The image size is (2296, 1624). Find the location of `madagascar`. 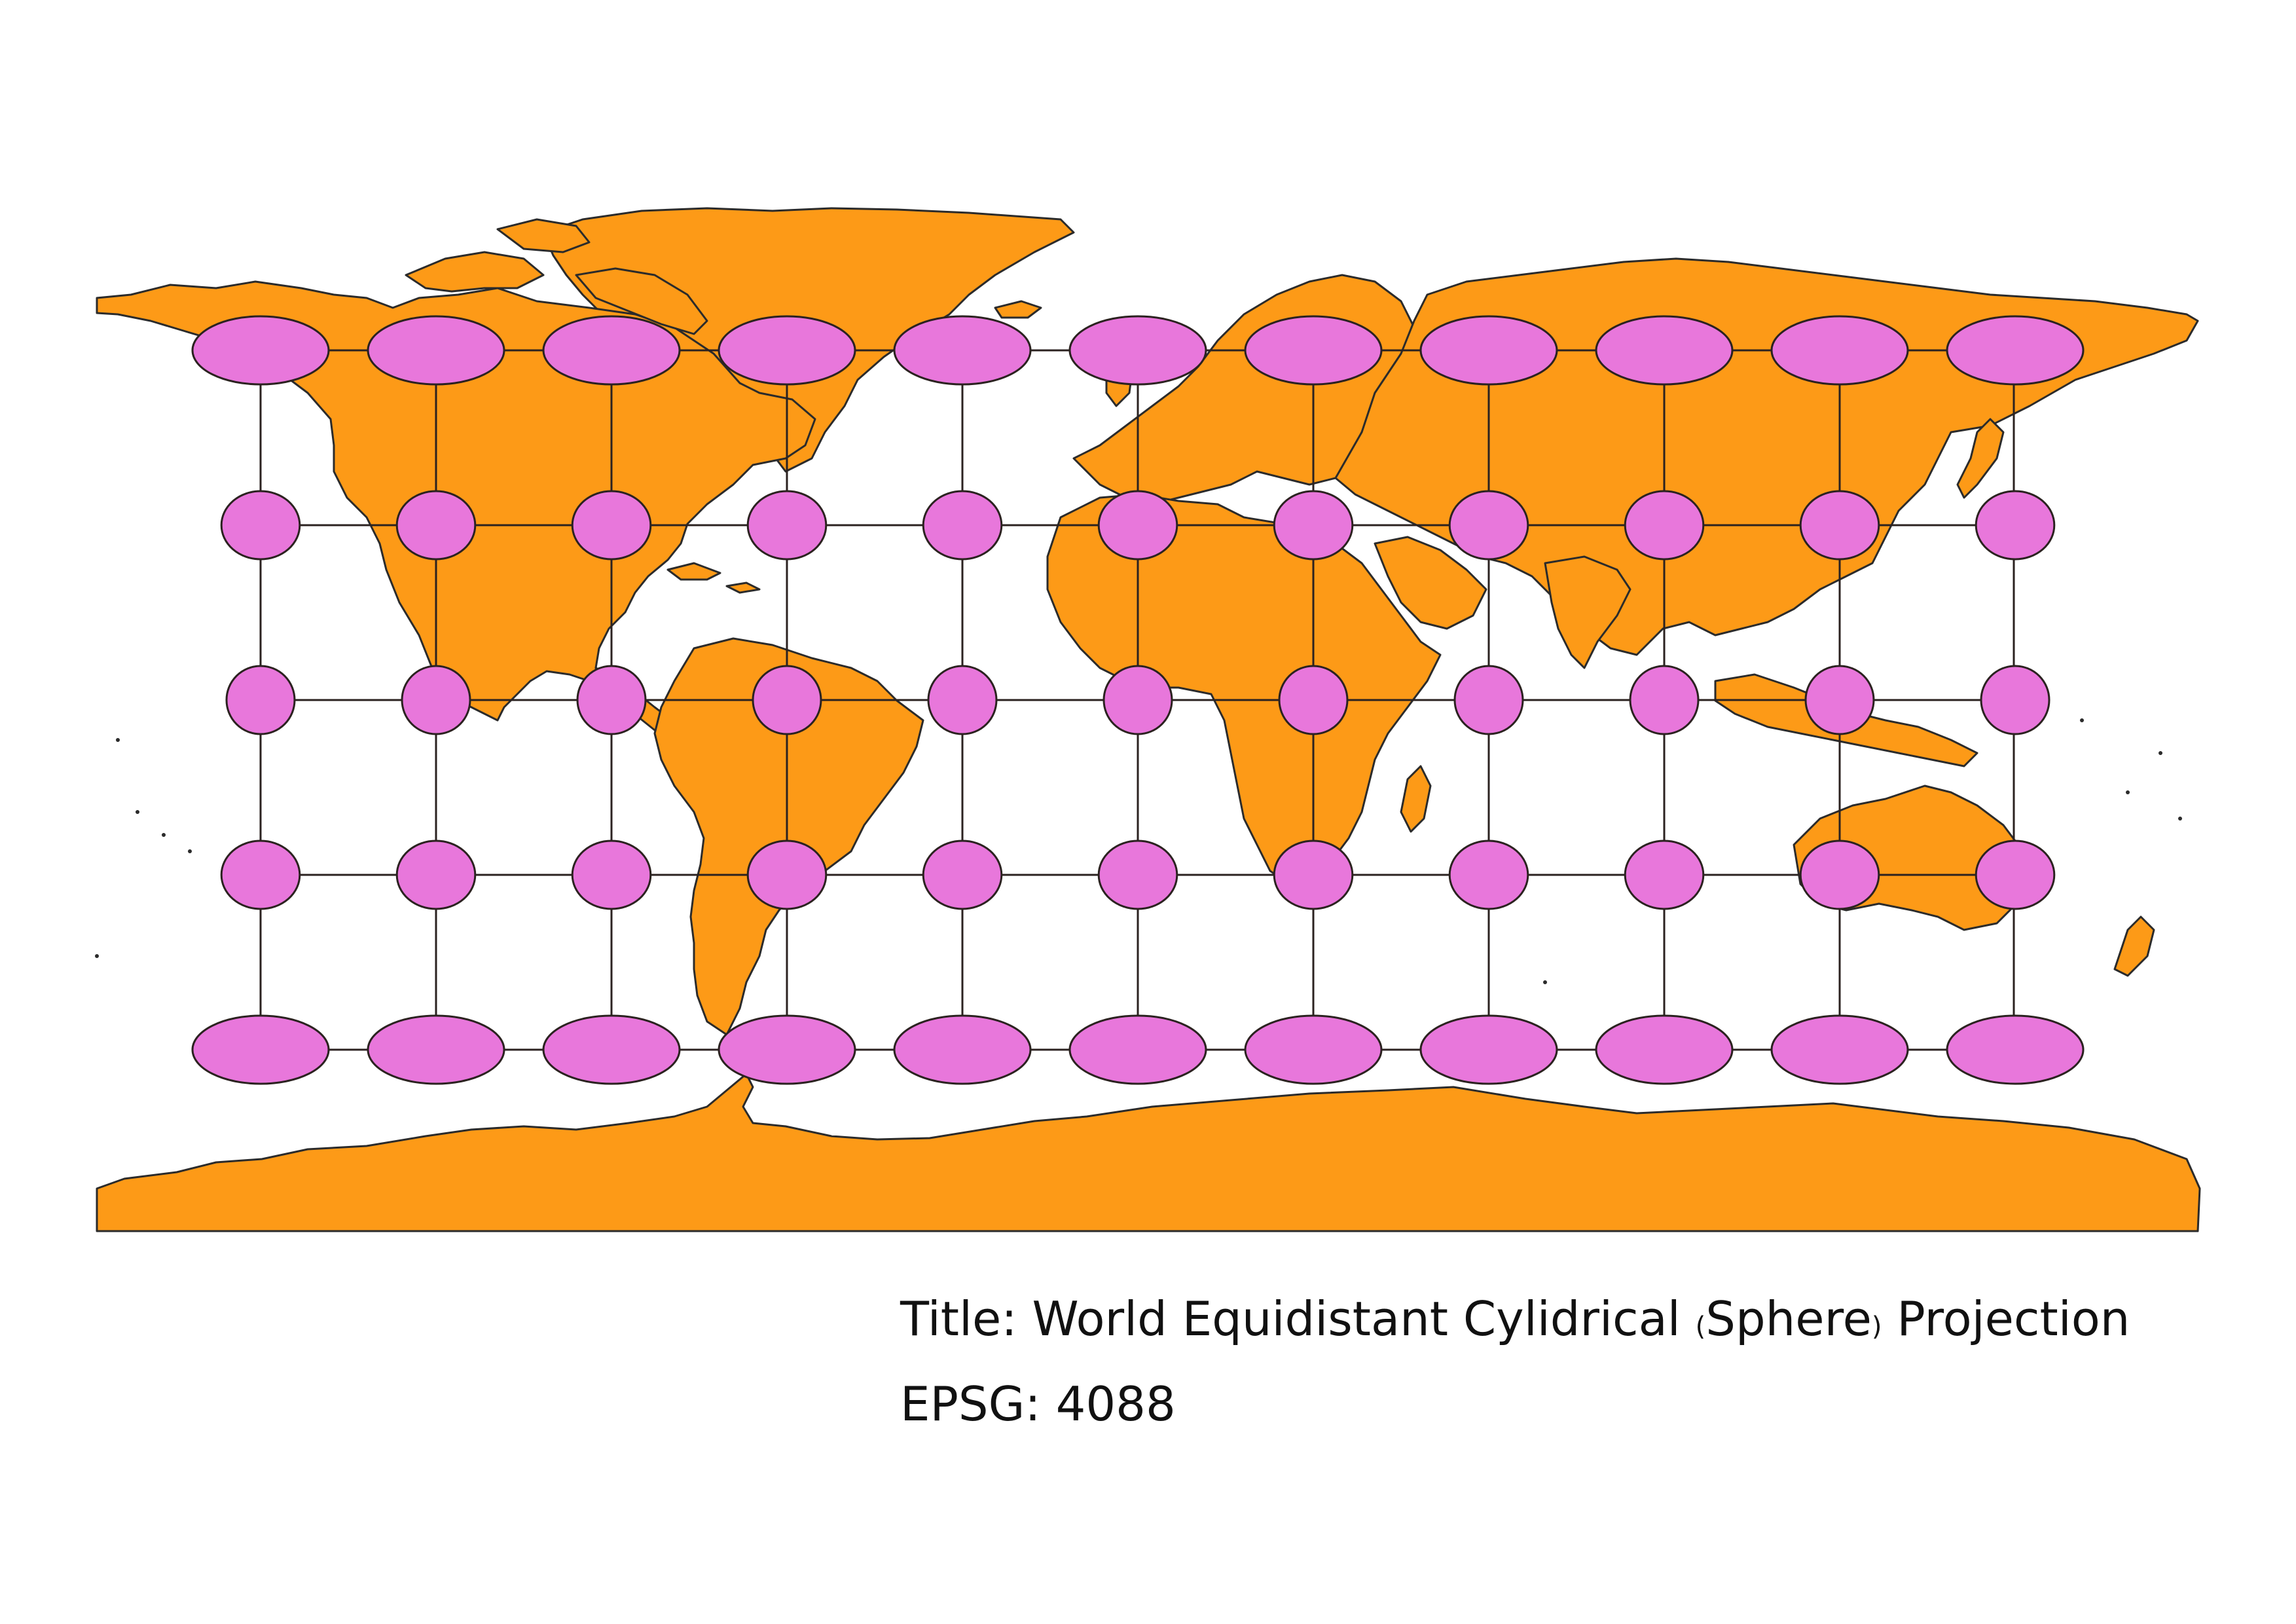

madagascar is located at coordinates (1416, 799).